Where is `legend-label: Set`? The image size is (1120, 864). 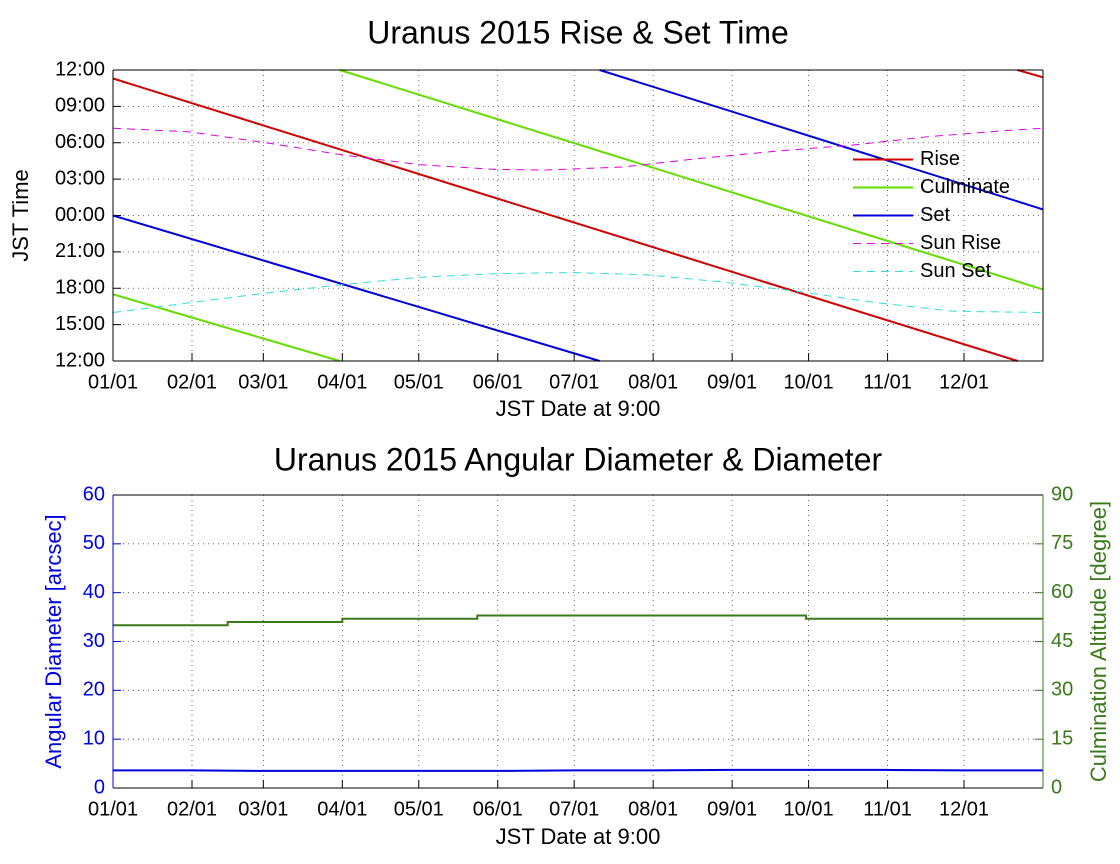
legend-label: Set is located at coordinates (935, 215).